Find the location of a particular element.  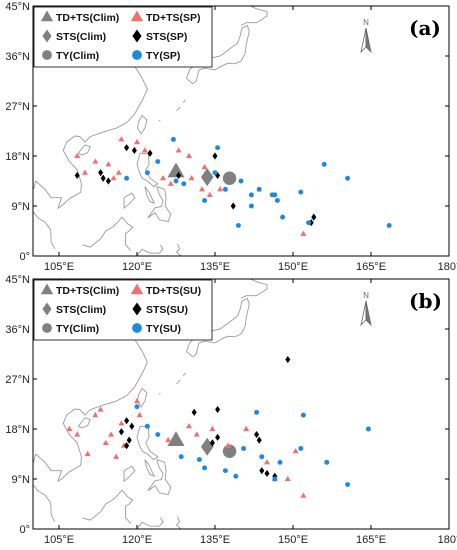

data-points is located at coordinates (233, 186).